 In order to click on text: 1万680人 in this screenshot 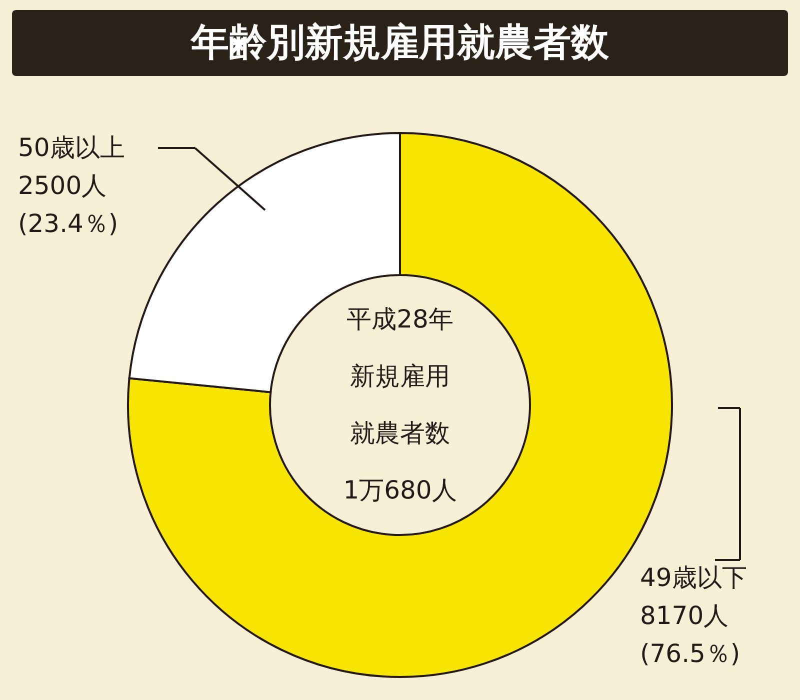, I will do `click(400, 490)`.